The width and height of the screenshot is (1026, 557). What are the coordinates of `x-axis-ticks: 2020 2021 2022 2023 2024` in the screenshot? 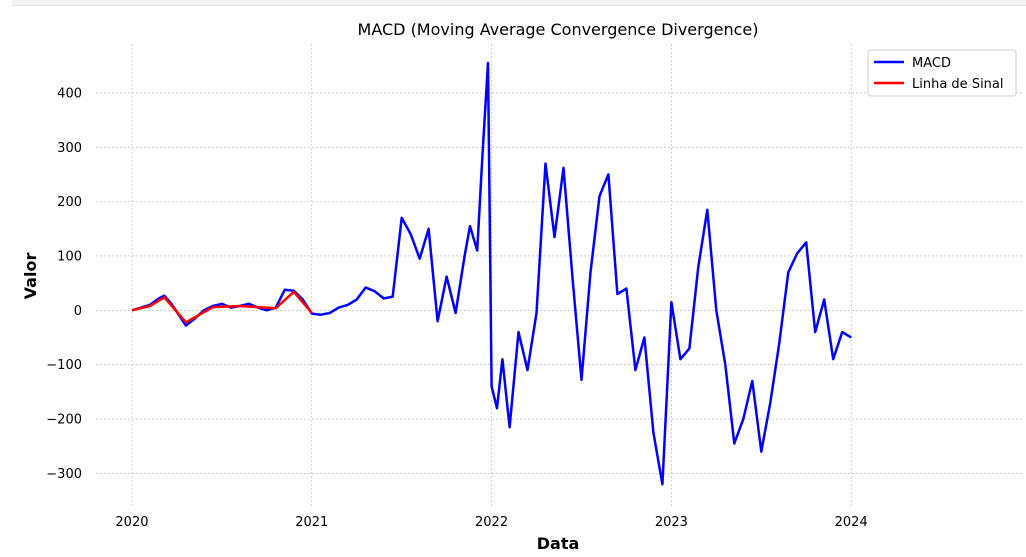 It's located at (491, 522).